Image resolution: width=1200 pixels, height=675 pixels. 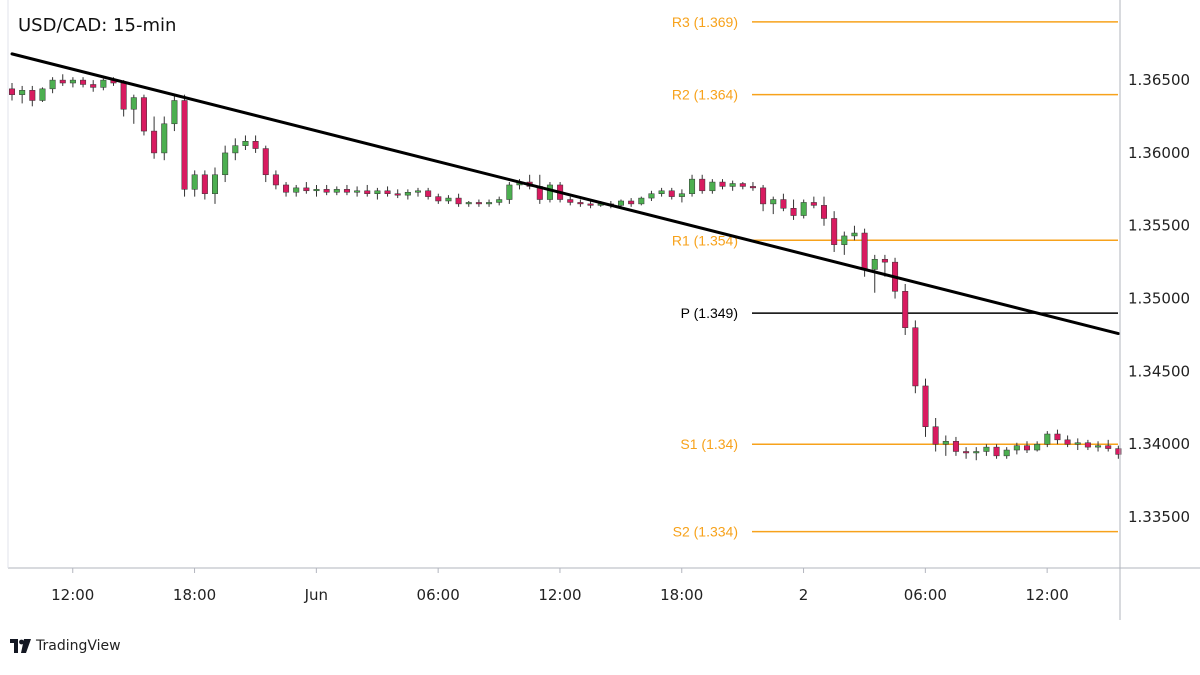 I want to click on level-label-5: S2 (1.334), so click(x=705, y=532).